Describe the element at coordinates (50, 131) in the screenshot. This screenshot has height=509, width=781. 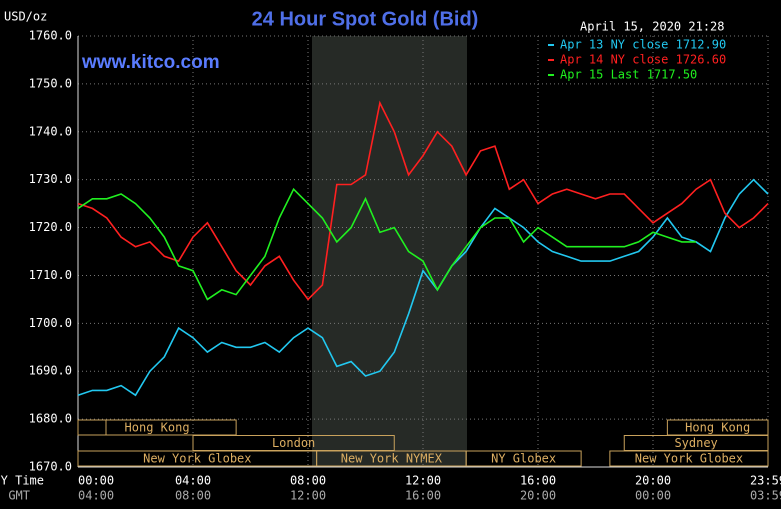
I see `y-tick-label: 1740.0` at that location.